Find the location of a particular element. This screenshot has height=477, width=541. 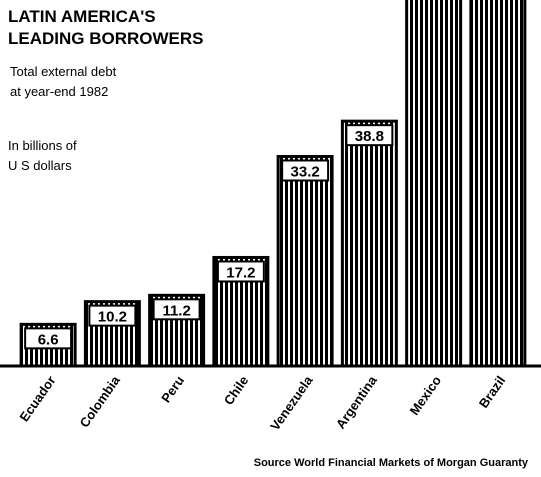

x-tick-label: Chile is located at coordinates (236, 390).